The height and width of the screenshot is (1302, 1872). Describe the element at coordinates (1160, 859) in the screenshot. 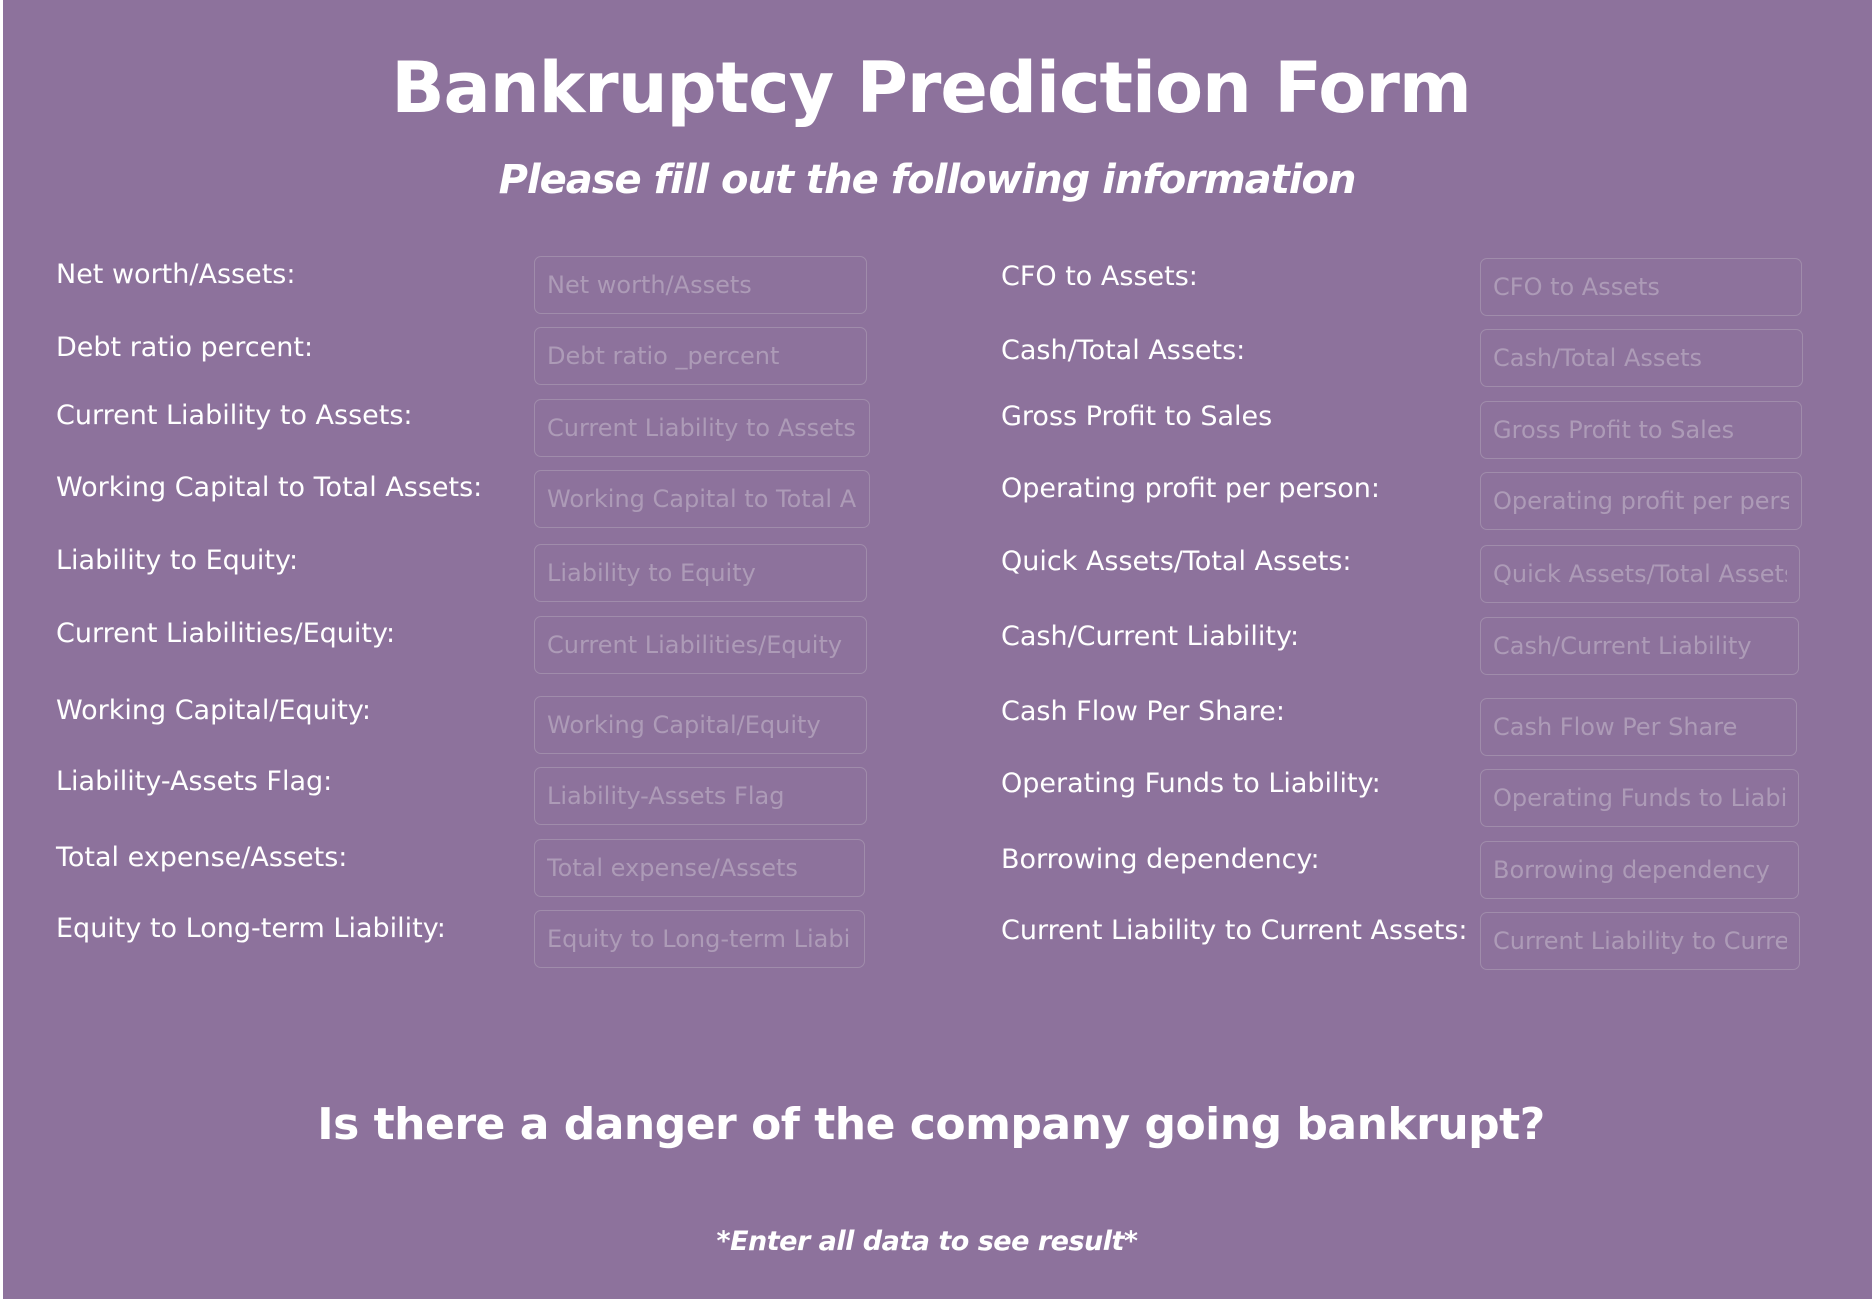

I see `label-borrowing-dependency: Borrowing dependency:` at that location.